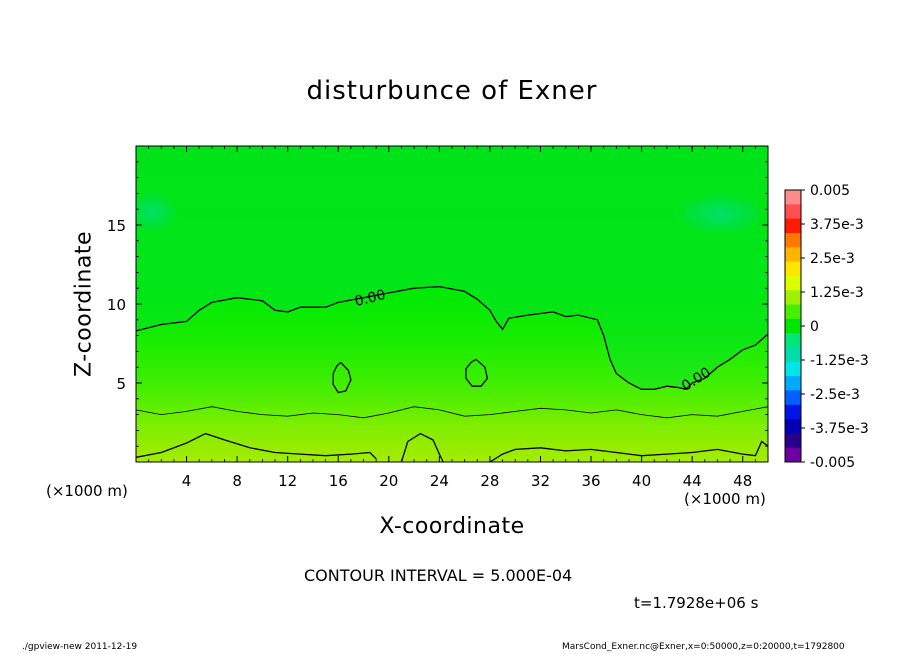  Describe the element at coordinates (641, 481) in the screenshot. I see `x-tick-label: 40` at that location.